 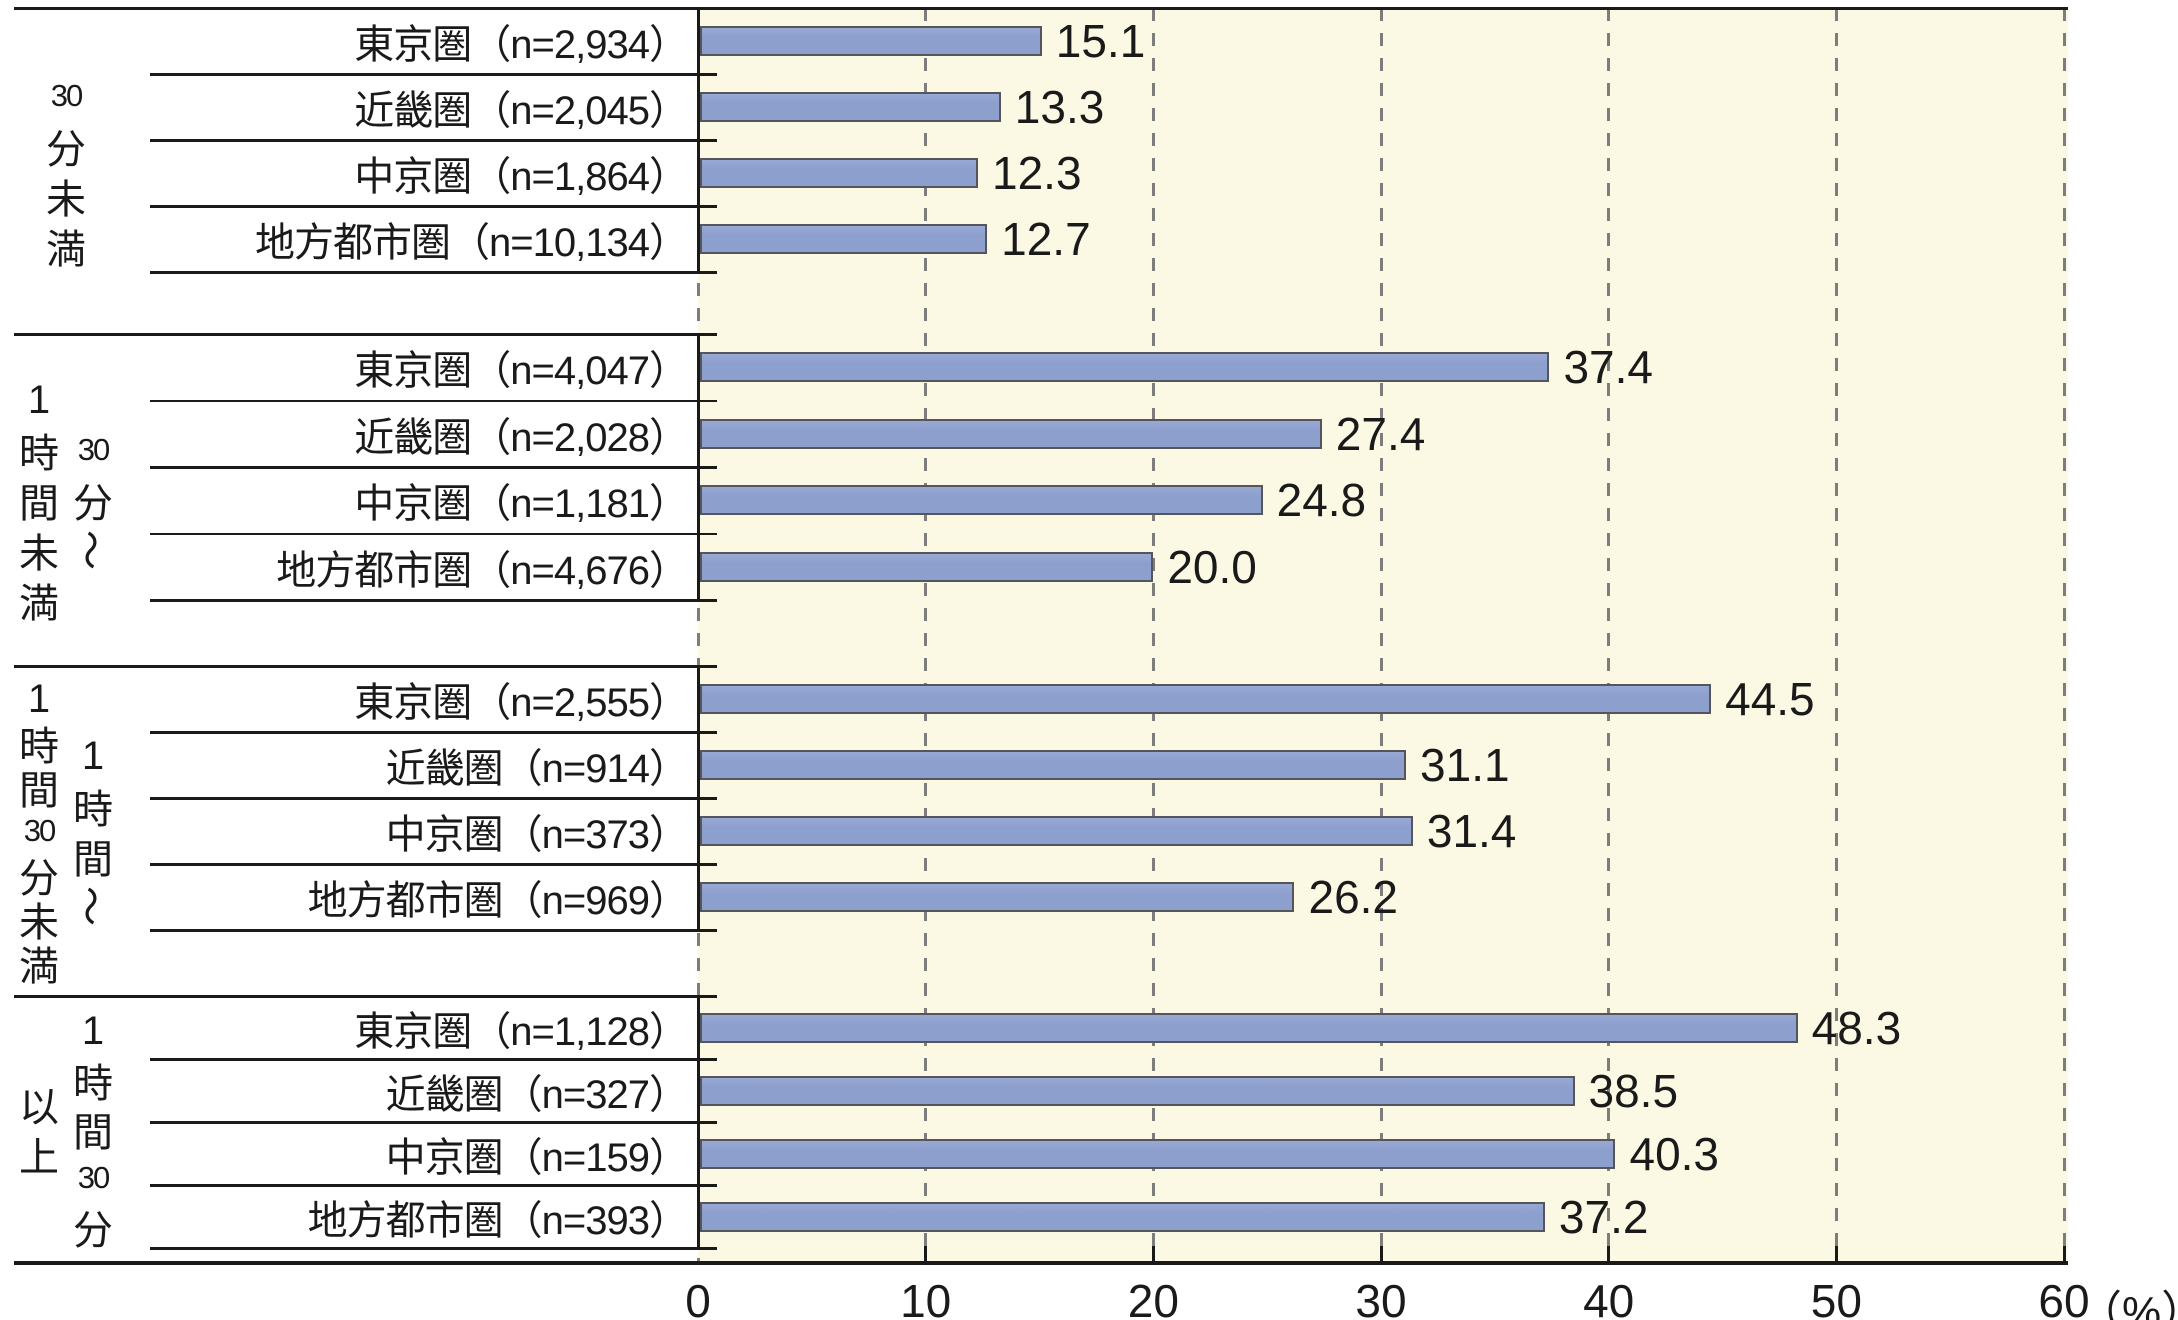 I want to click on bar-value-label: 12.7, so click(x=1046, y=239).